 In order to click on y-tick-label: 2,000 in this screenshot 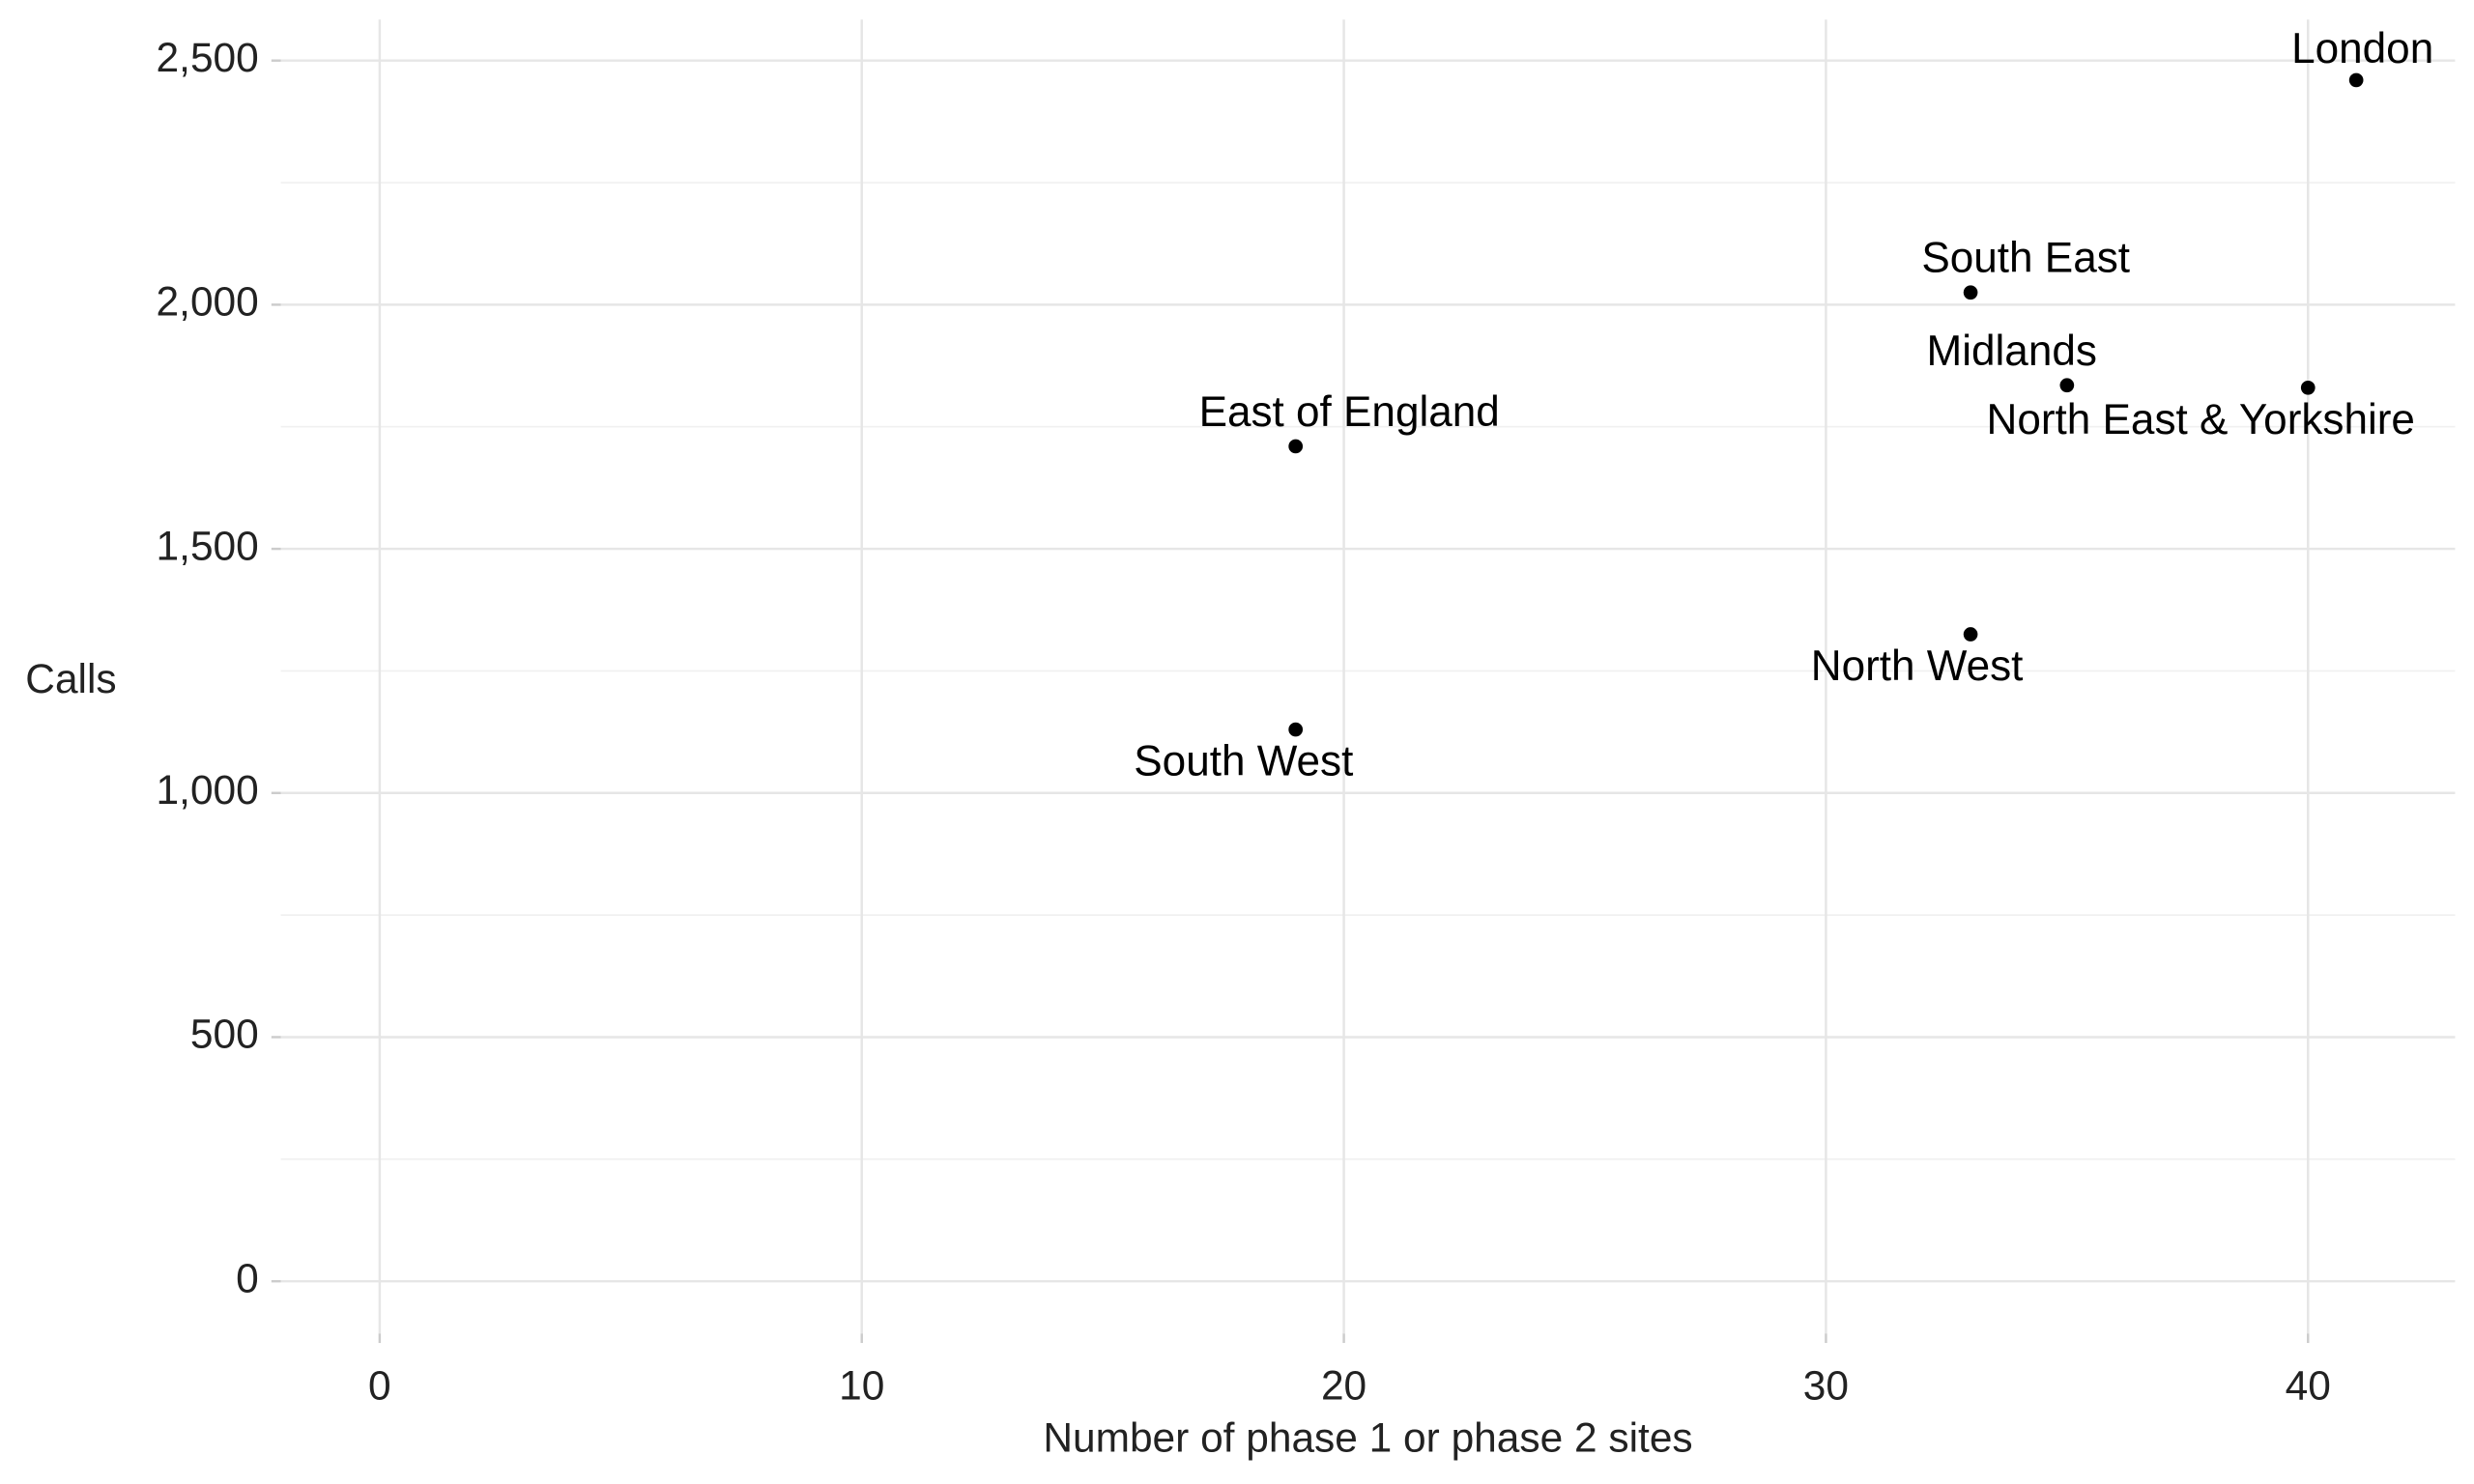, I will do `click(208, 302)`.